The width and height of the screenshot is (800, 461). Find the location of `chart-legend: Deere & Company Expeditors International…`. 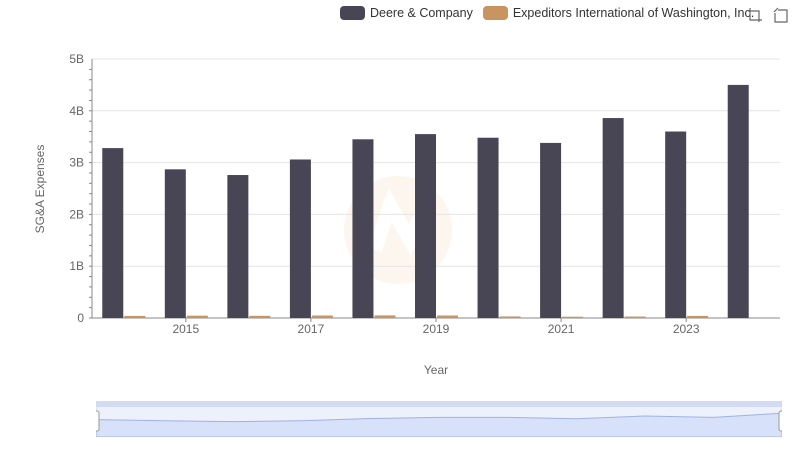

chart-legend: Deere & Company Expeditors International… is located at coordinates (552, 13).